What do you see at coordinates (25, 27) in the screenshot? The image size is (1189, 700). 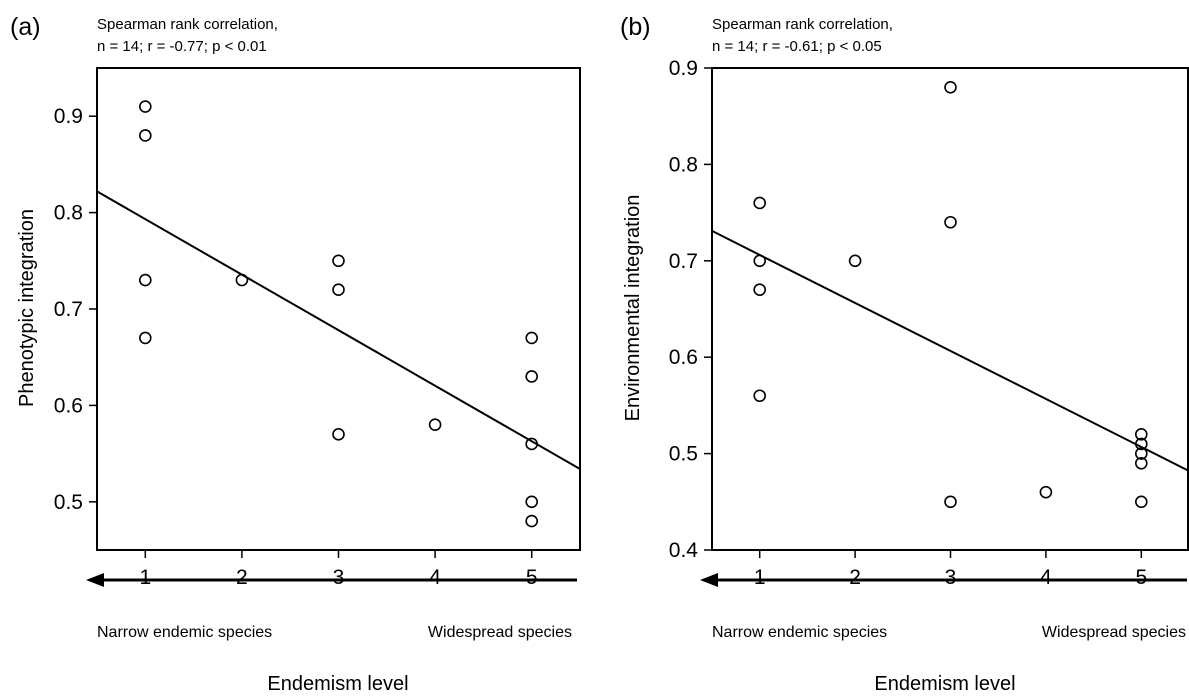 I see `panel-label: (a)` at bounding box center [25, 27].